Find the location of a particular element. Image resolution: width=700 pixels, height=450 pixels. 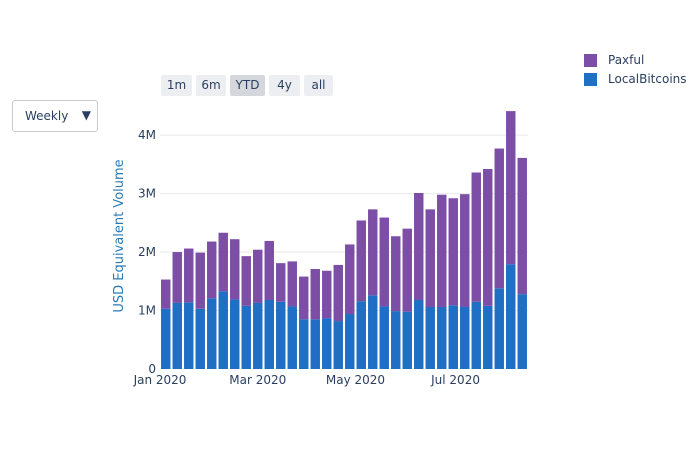

legend-swatch-localbitcoins is located at coordinates (590, 79).